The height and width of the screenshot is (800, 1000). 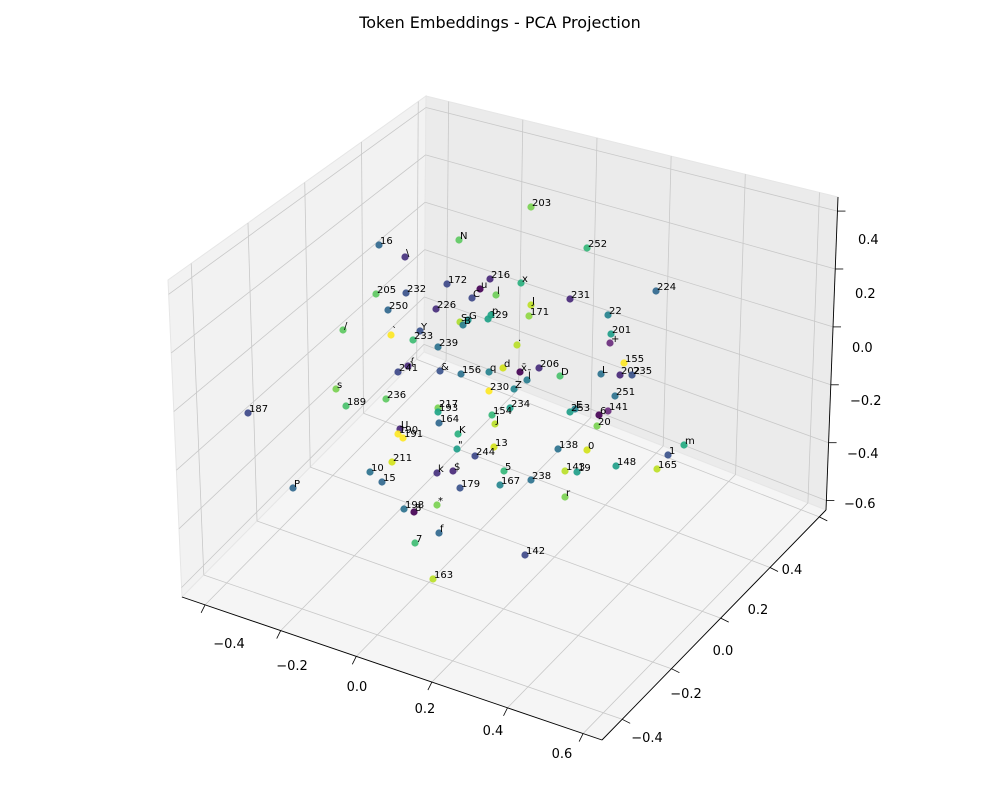 What do you see at coordinates (448, 404) in the screenshot?
I see `point-label-53: 217` at bounding box center [448, 404].